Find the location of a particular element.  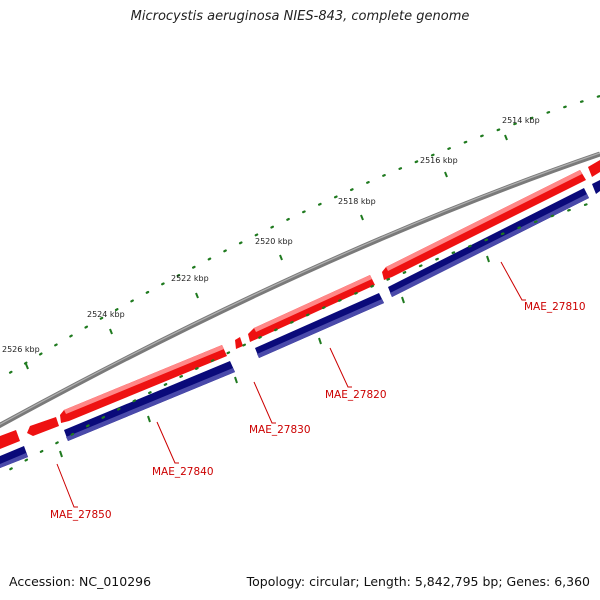

scale-label-2524: 2524 kbp is located at coordinates (106, 314).